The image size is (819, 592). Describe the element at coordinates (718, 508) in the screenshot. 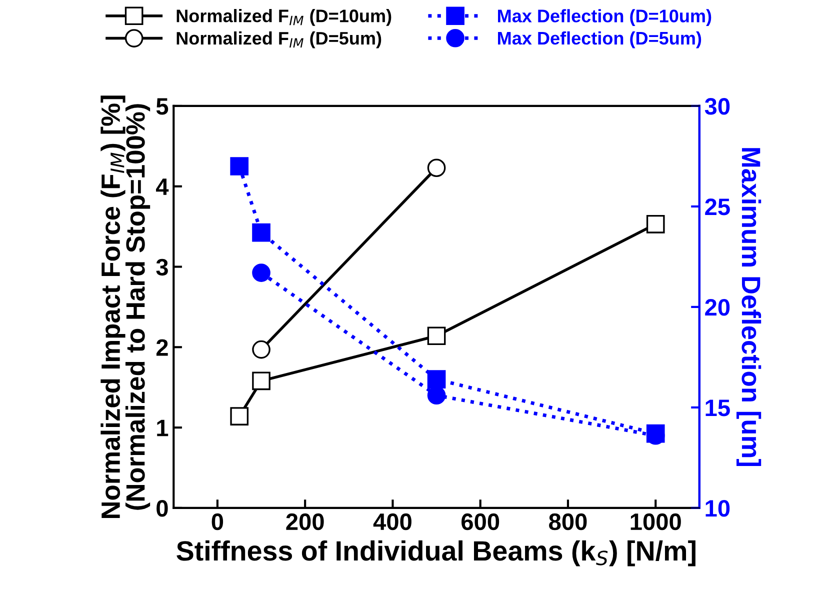

I see `y2-tick-label: 10` at that location.